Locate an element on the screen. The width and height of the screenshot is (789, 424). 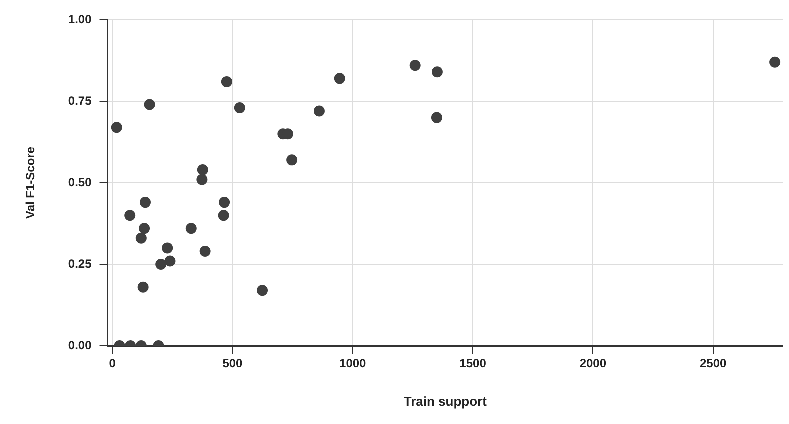
x-axis-title: Train support is located at coordinates (446, 401).